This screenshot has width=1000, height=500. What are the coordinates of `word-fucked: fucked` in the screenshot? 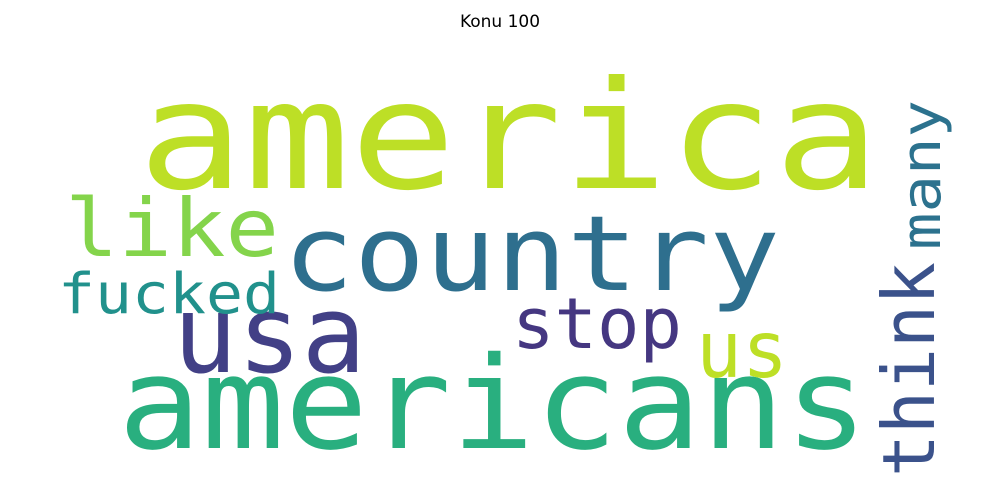 It's located at (169, 294).